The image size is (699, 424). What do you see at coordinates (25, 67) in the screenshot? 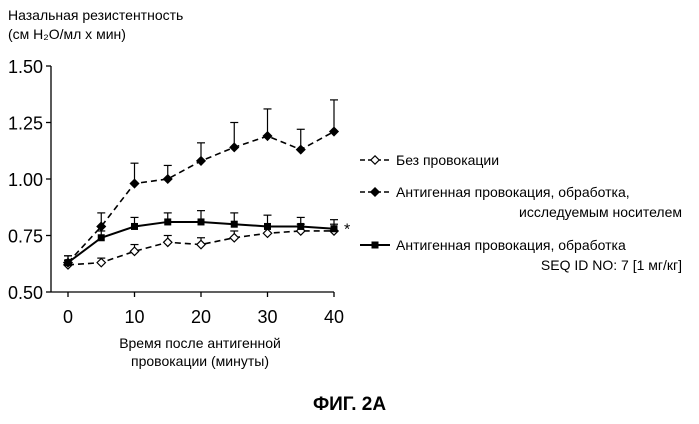
I see `y-tick-label: 1.50` at bounding box center [25, 67].